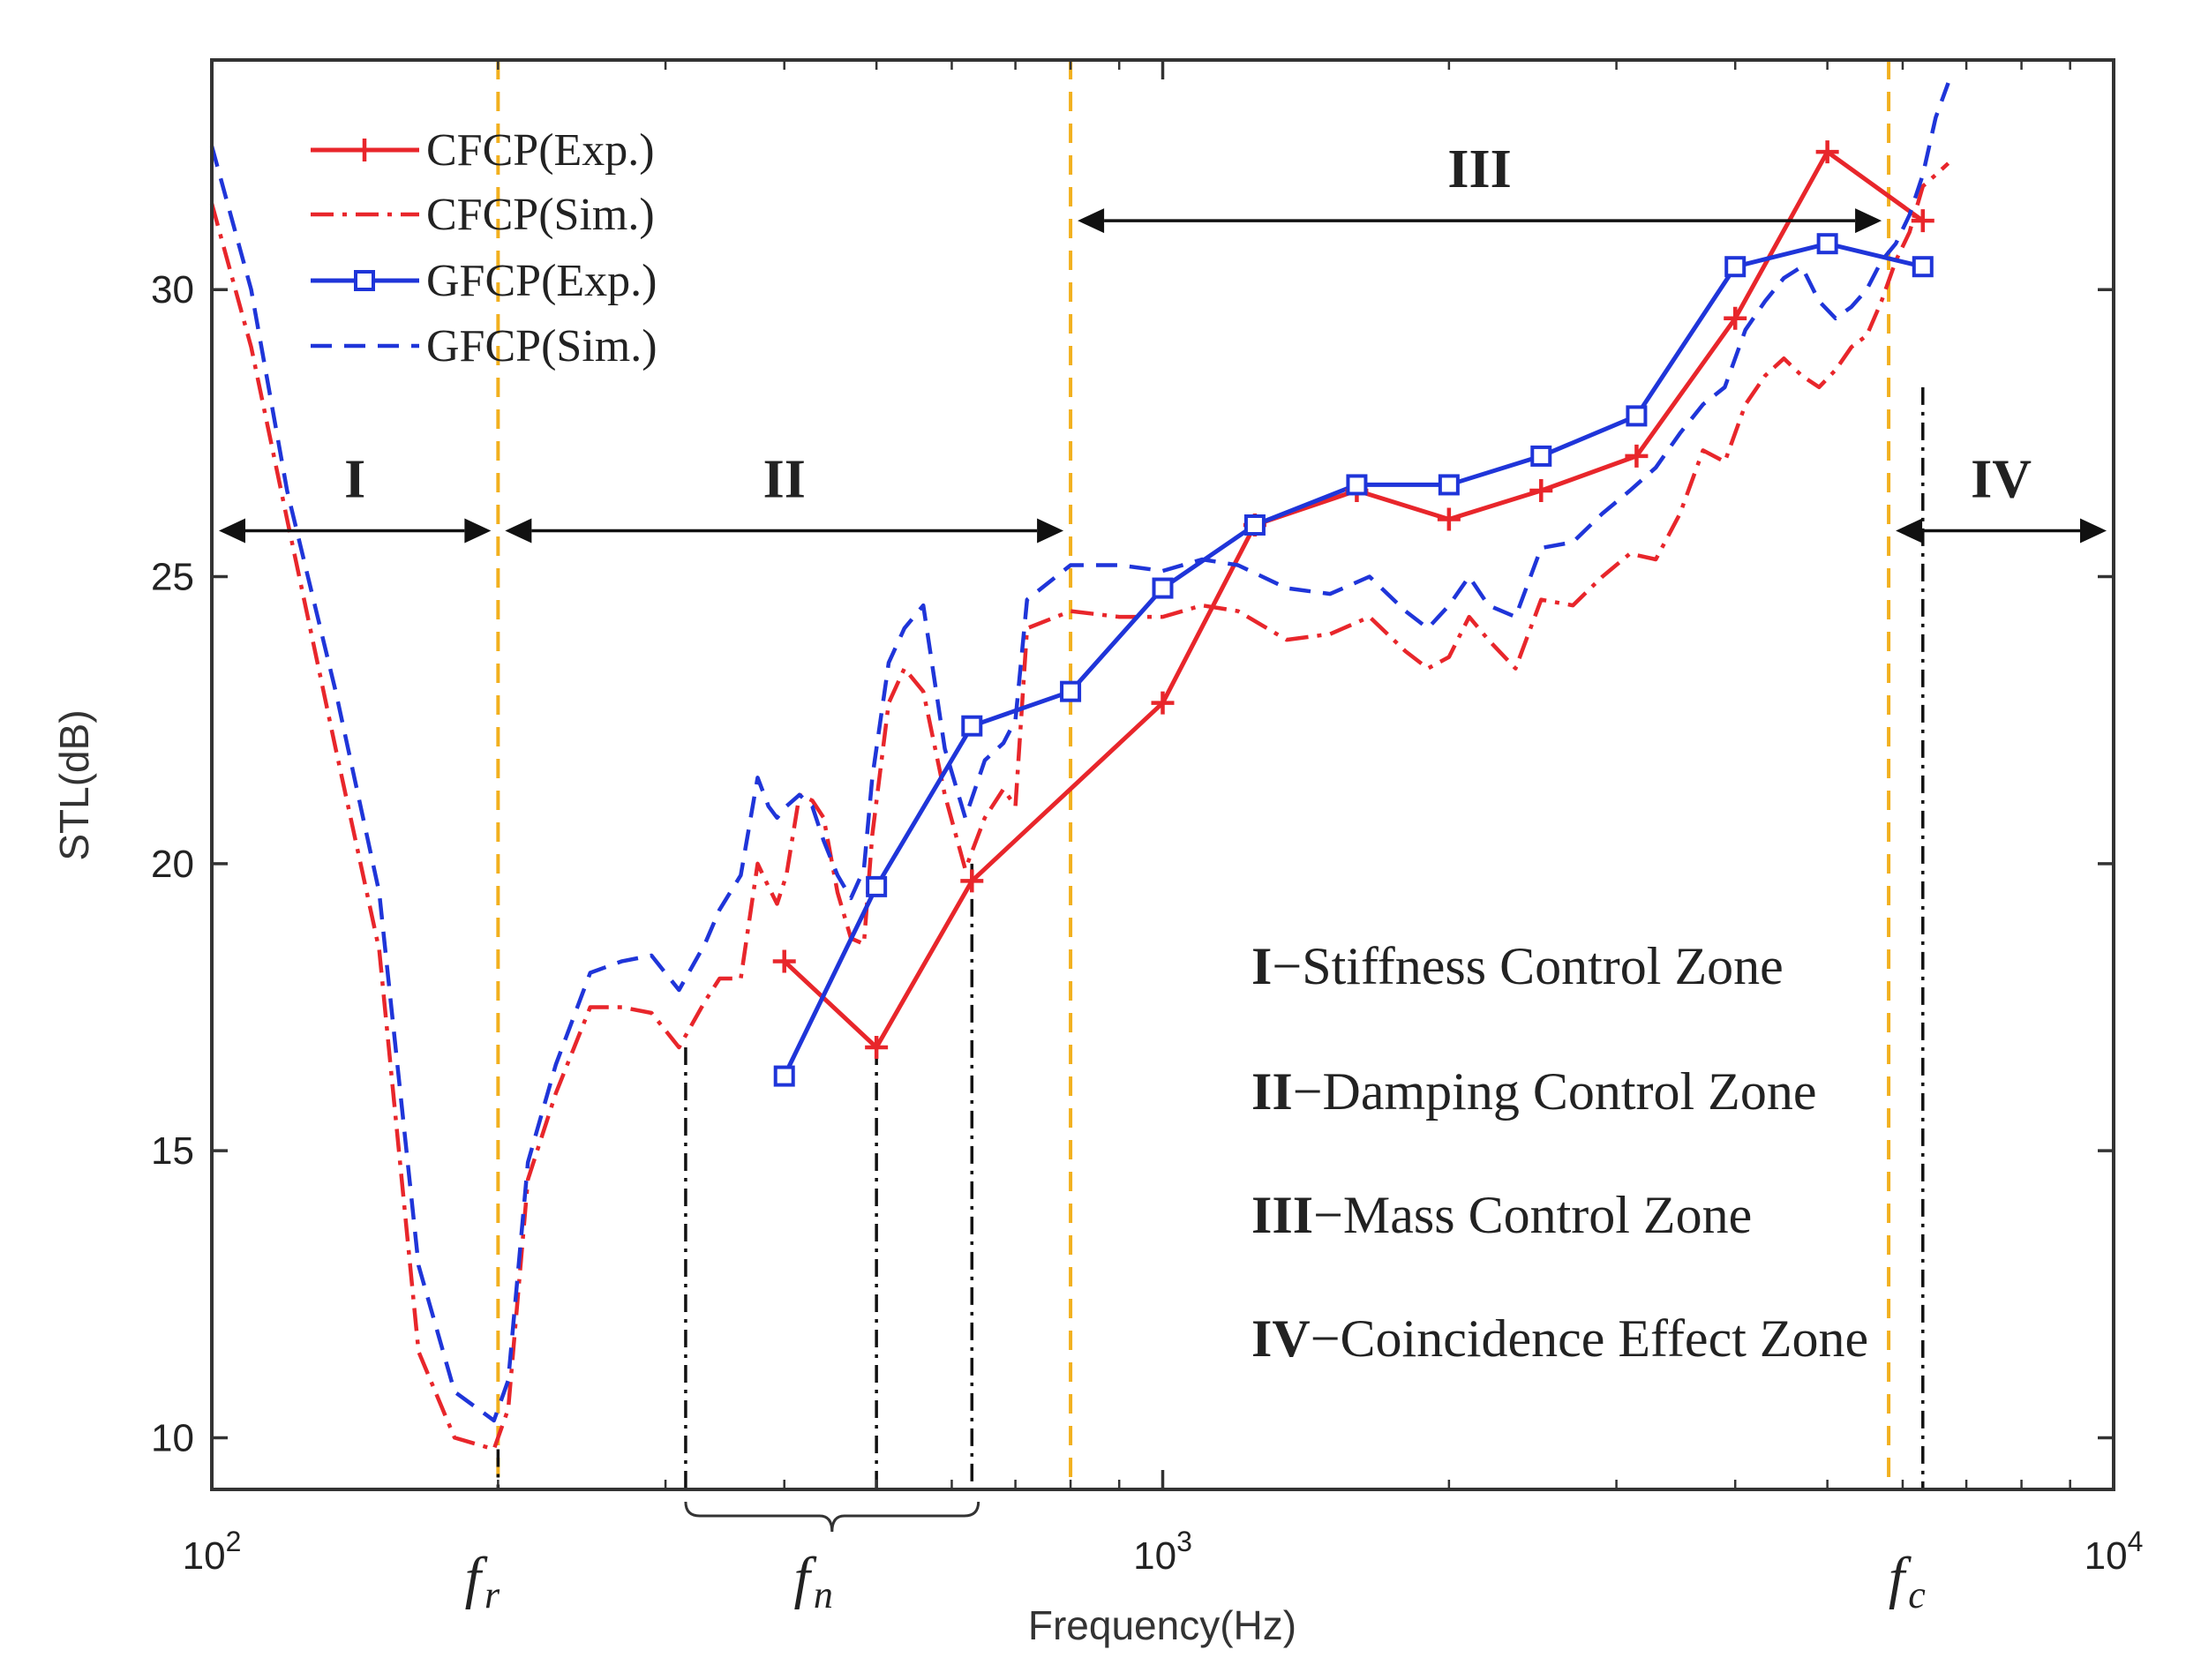 The width and height of the screenshot is (2186, 1680). I want to click on fn-brace, so click(832, 1517).